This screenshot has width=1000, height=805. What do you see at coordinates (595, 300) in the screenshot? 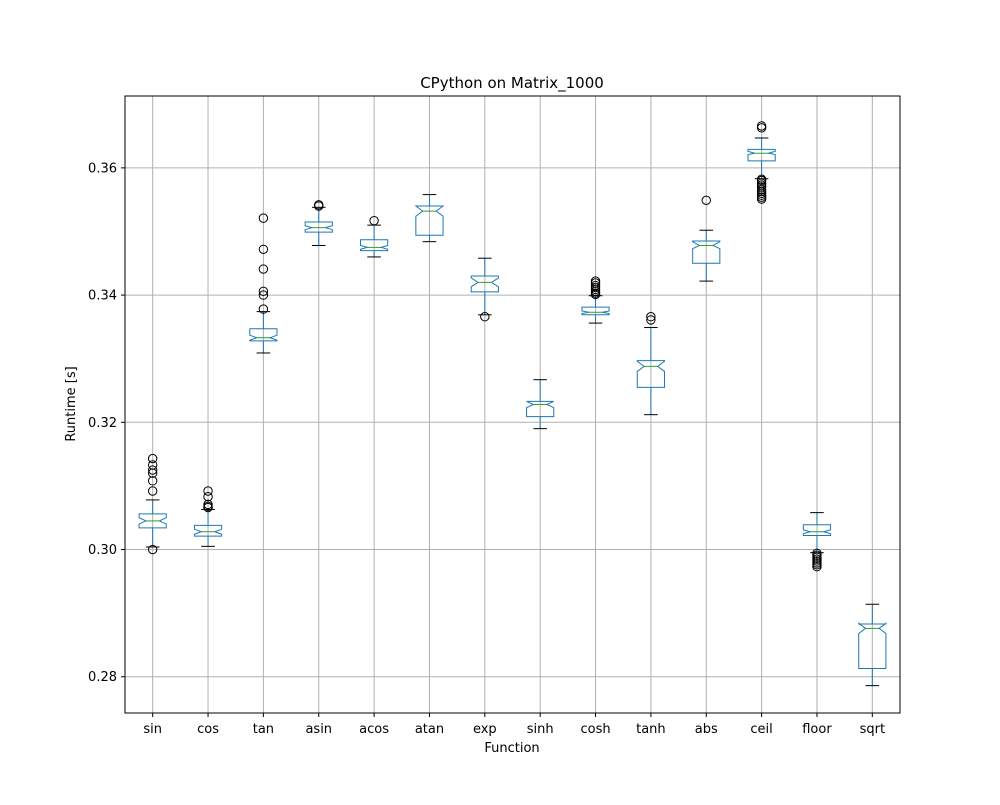
I see `box-cosh` at bounding box center [595, 300].